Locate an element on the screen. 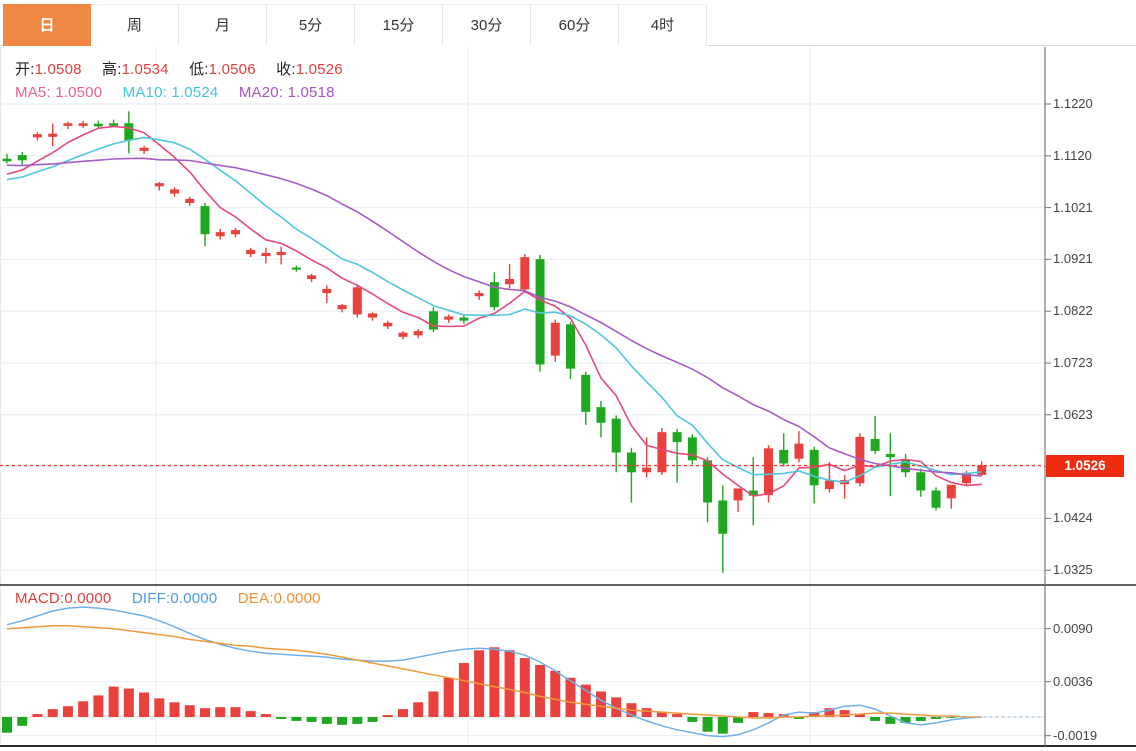  tab-day: 日 is located at coordinates (47, 25).